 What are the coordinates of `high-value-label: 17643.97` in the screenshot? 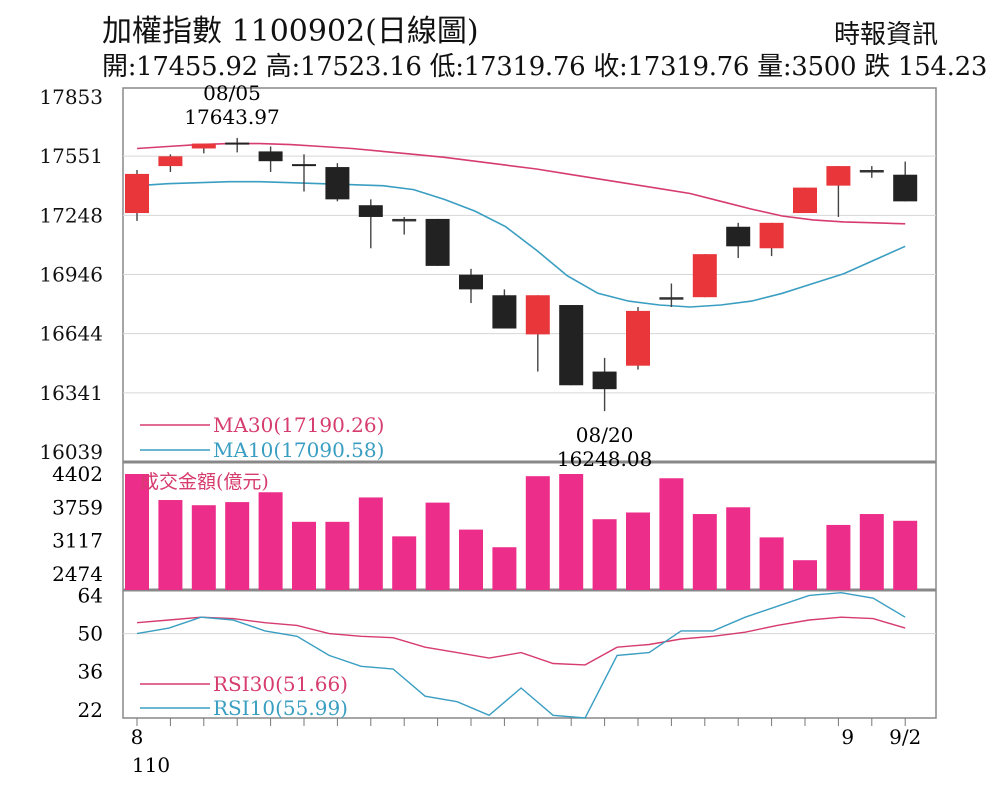 It's located at (231, 117).